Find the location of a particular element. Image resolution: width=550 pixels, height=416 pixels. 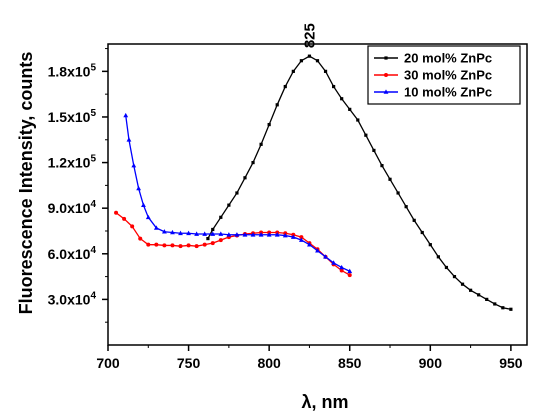

x-axis-title: λ, nm is located at coordinates (324, 402).